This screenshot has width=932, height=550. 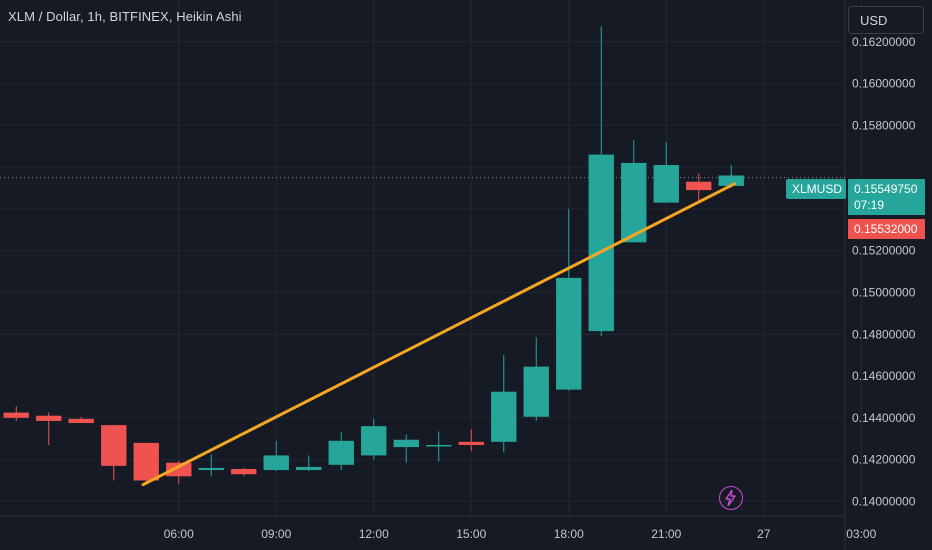 What do you see at coordinates (179, 534) in the screenshot?
I see `time-tick-label: 06:00` at bounding box center [179, 534].